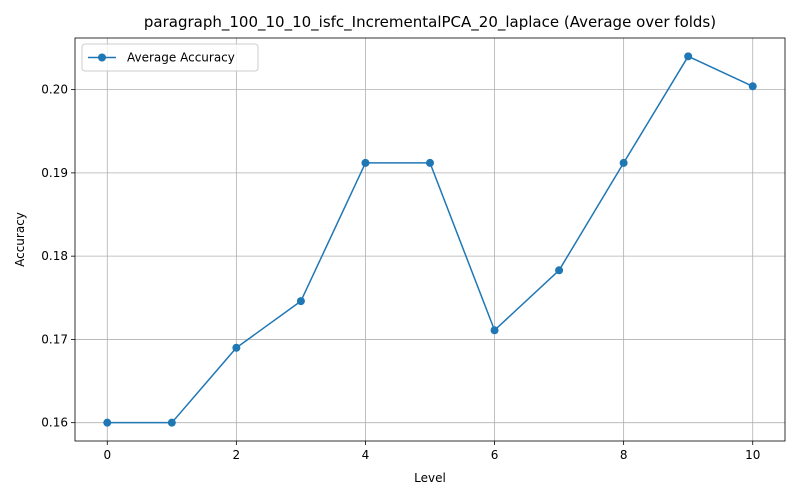  What do you see at coordinates (107, 455) in the screenshot?
I see `x-tick-label: 0` at bounding box center [107, 455].